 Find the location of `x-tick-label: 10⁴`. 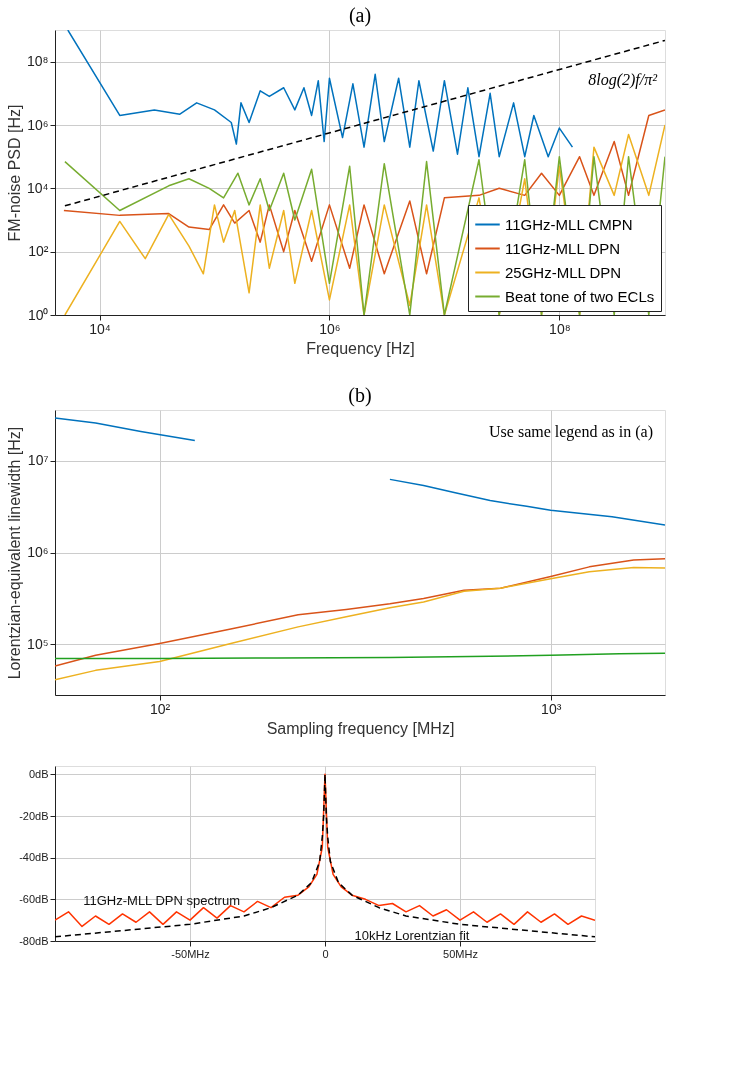

x-tick-label: 10⁴ is located at coordinates (100, 328).